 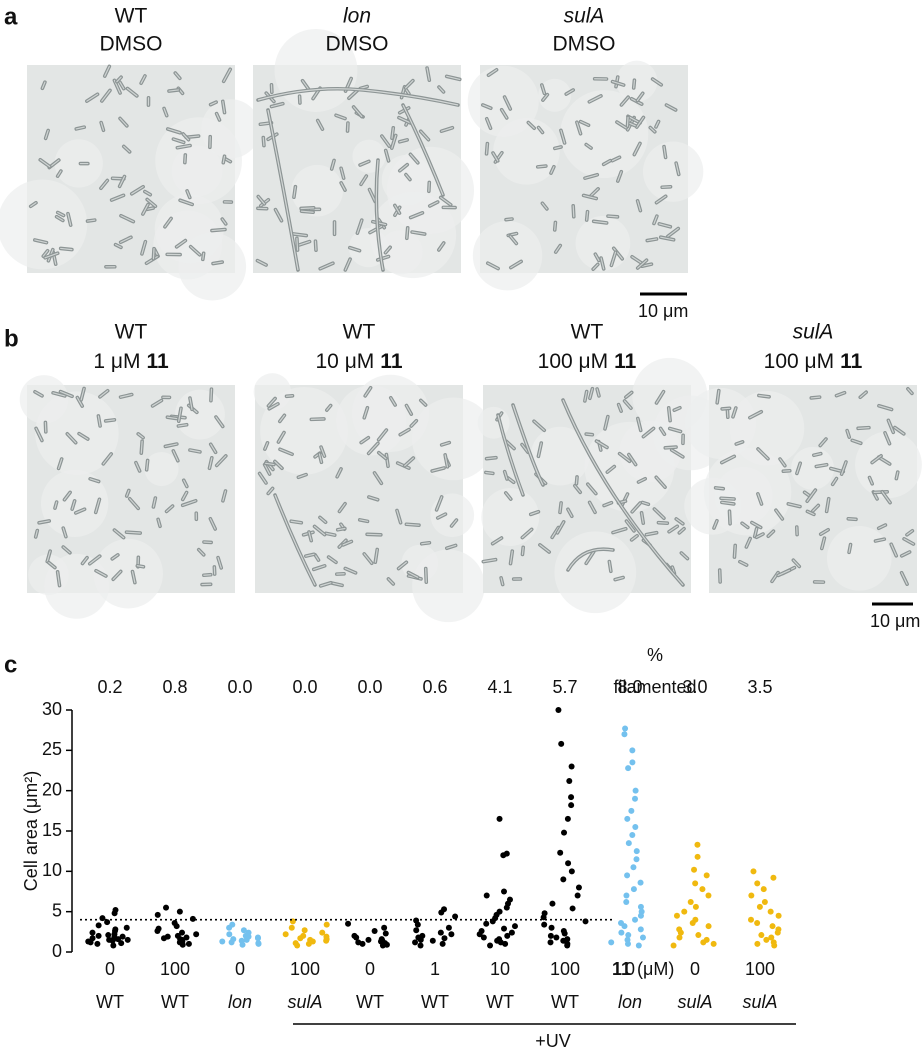 What do you see at coordinates (157, 361) in the screenshot?
I see `compound: 11` at bounding box center [157, 361].